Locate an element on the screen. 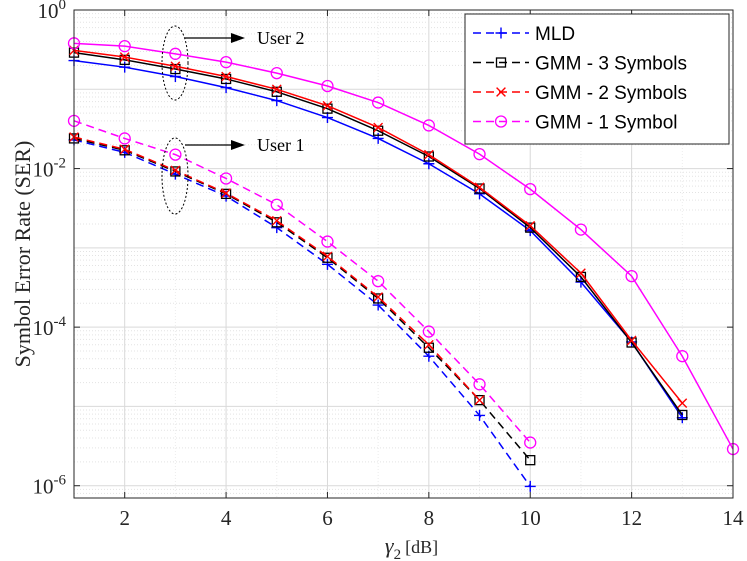 The image size is (747, 561). x-tick-label: 4 is located at coordinates (226, 518).